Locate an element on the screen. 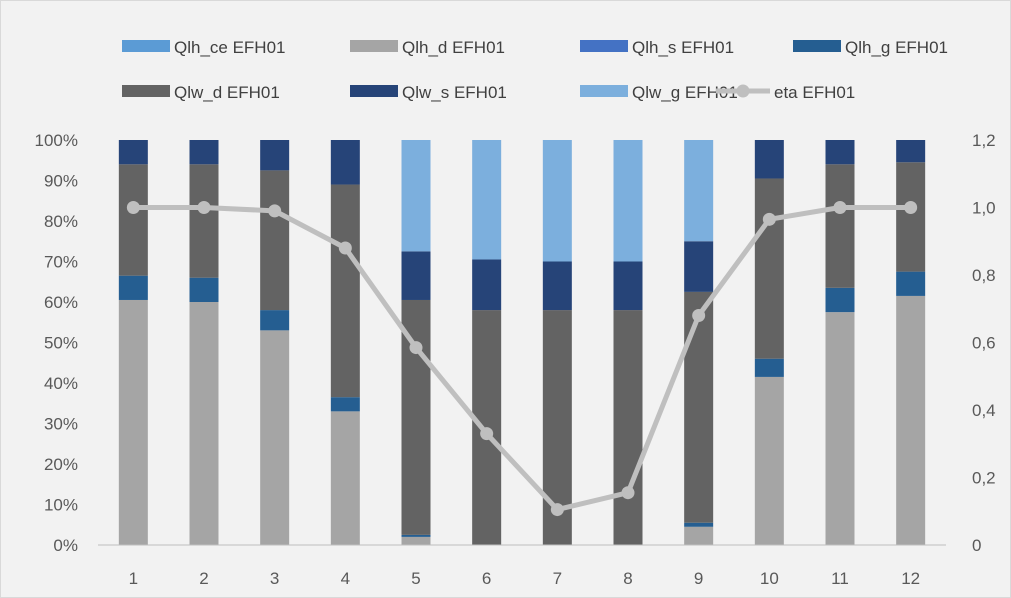 This screenshot has width=1011, height=598. legend-label: Qlh_d EFH01 is located at coordinates (453, 47).